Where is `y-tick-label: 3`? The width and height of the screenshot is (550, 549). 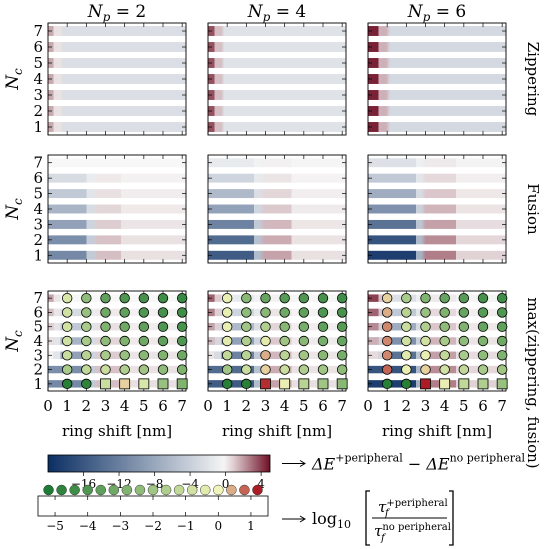 y-tick-label: 3 is located at coordinates (38, 95).